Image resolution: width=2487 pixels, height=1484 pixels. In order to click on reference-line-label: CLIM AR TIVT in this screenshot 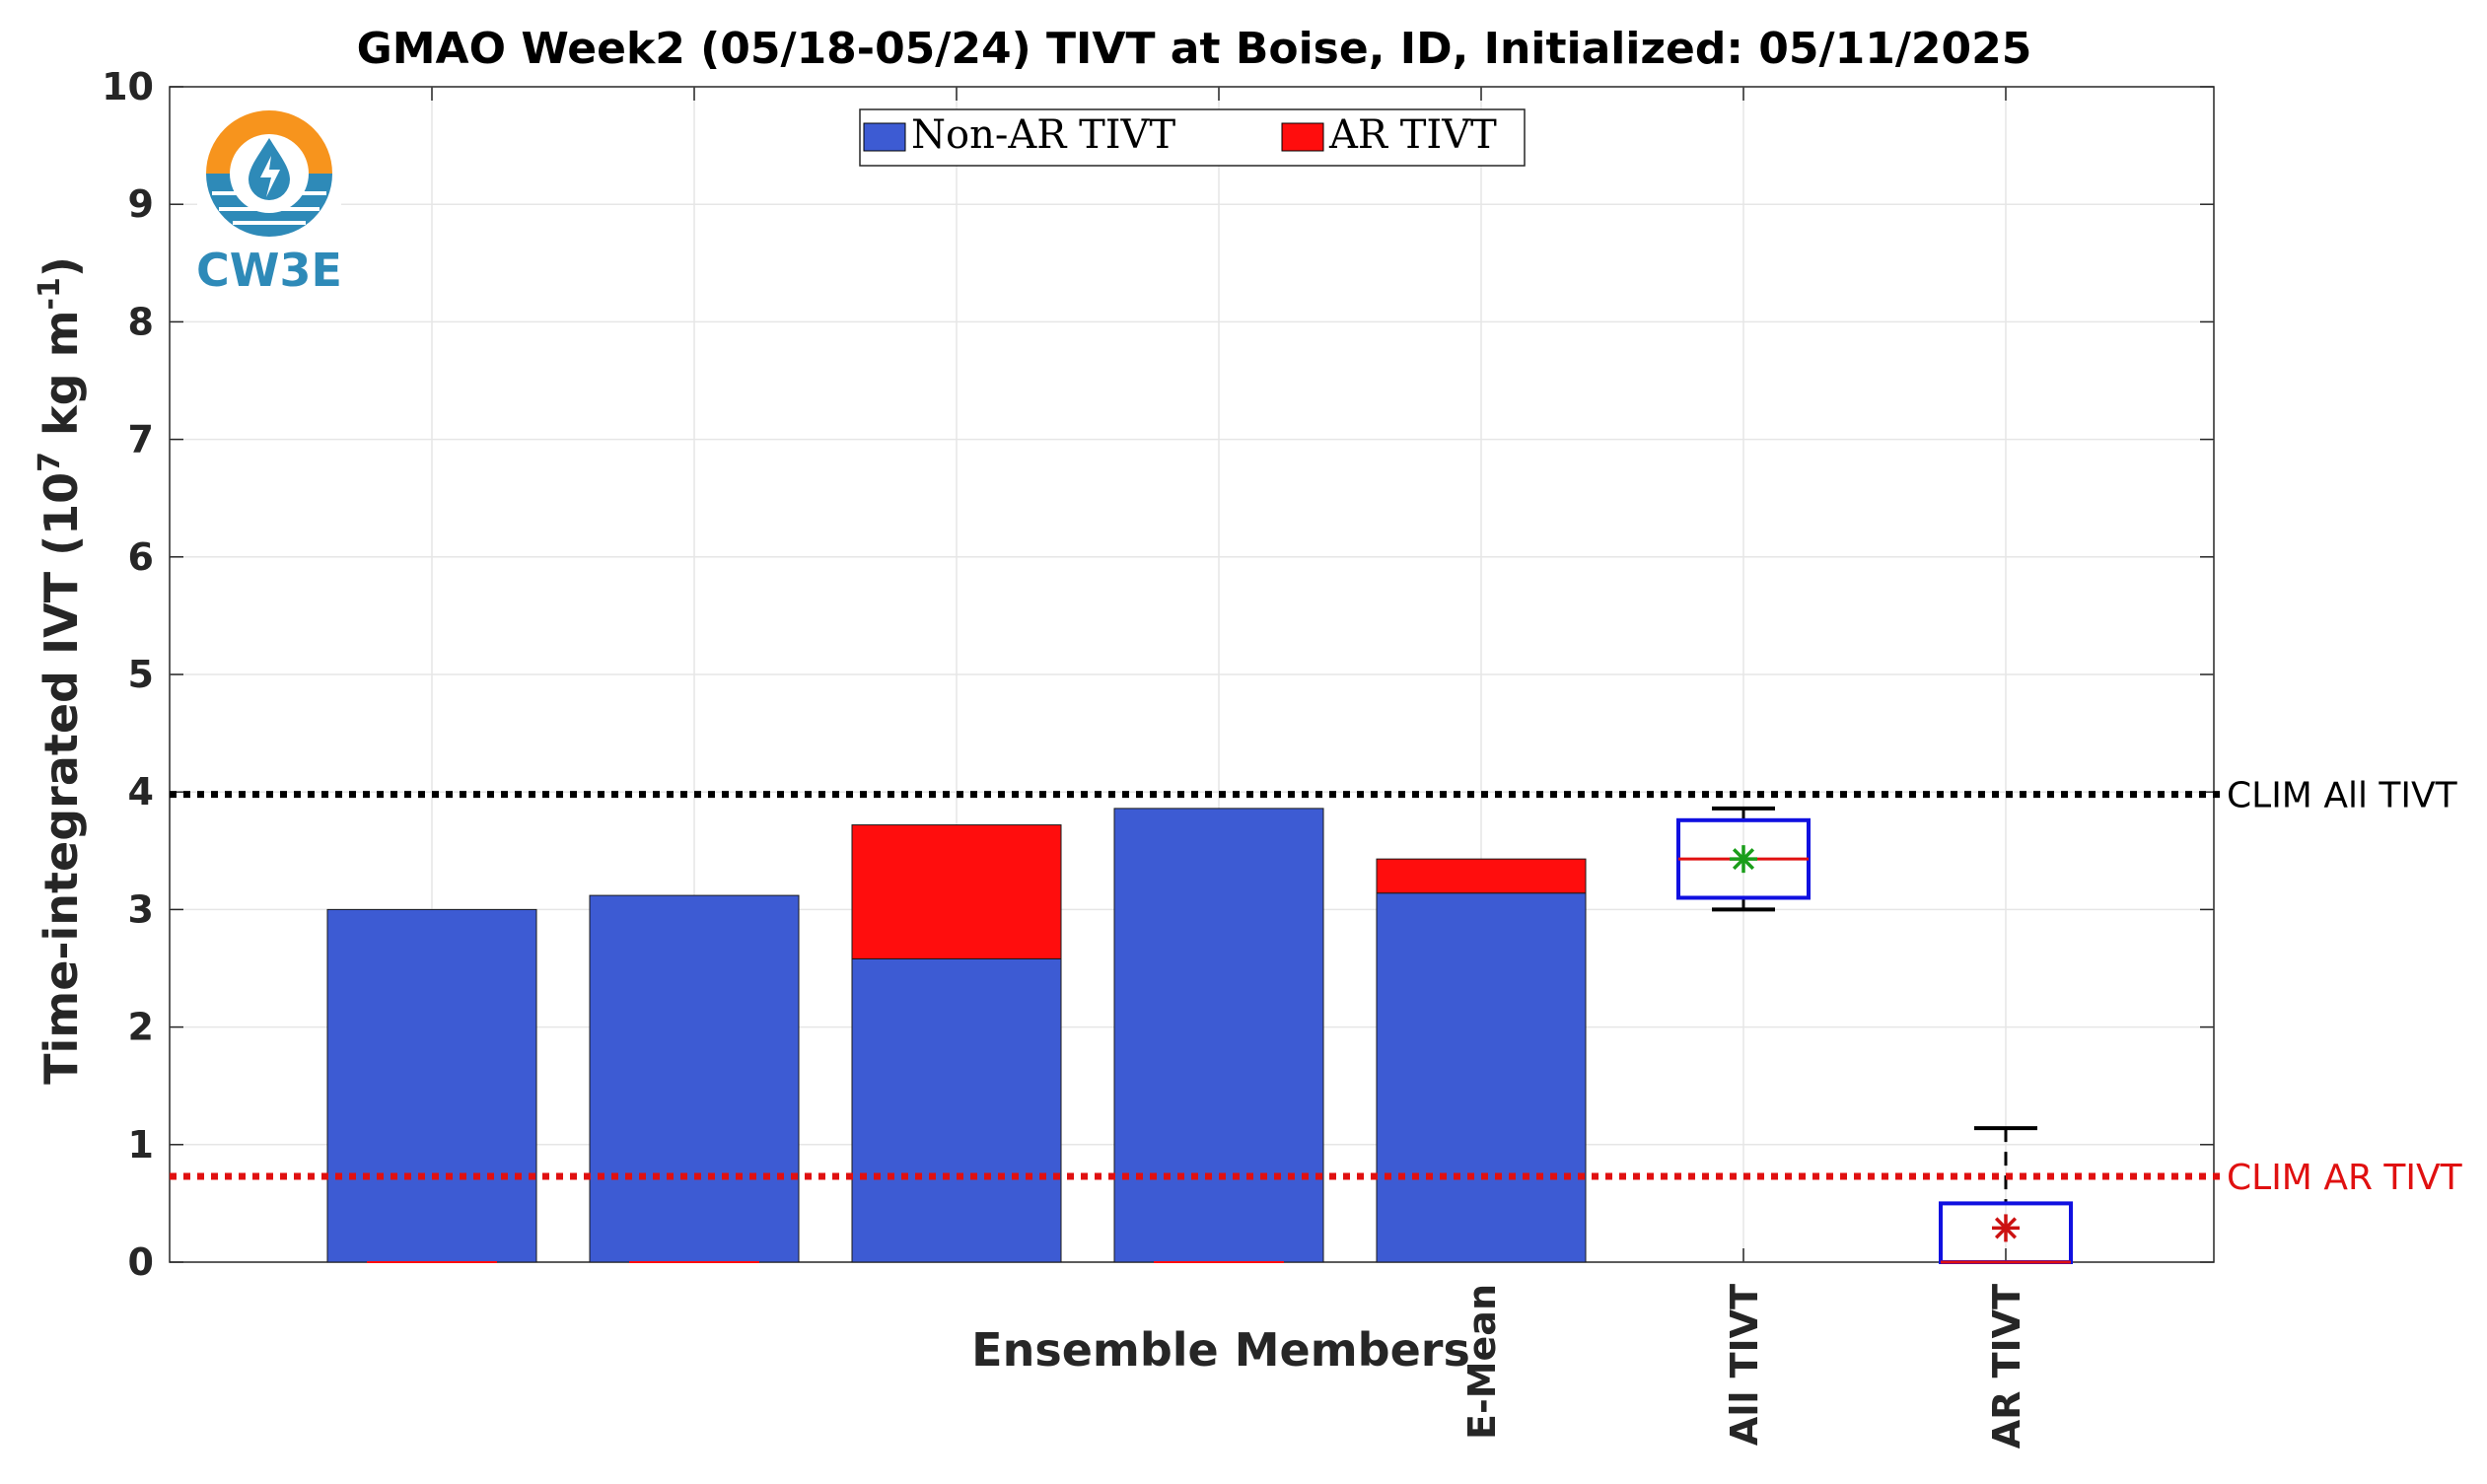, I will do `click(2345, 1178)`.